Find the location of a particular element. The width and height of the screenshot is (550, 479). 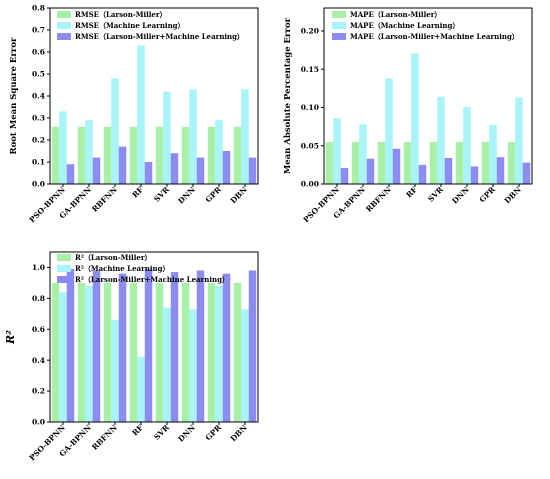

y-tick-label: 0.20 is located at coordinates (310, 31).